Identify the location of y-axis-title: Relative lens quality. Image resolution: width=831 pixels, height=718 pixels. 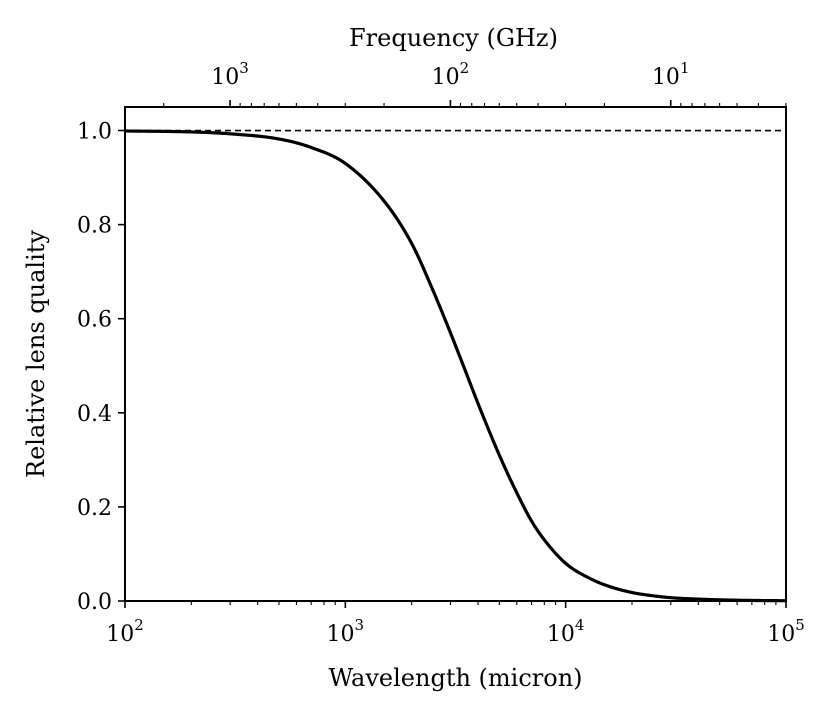
(36, 354).